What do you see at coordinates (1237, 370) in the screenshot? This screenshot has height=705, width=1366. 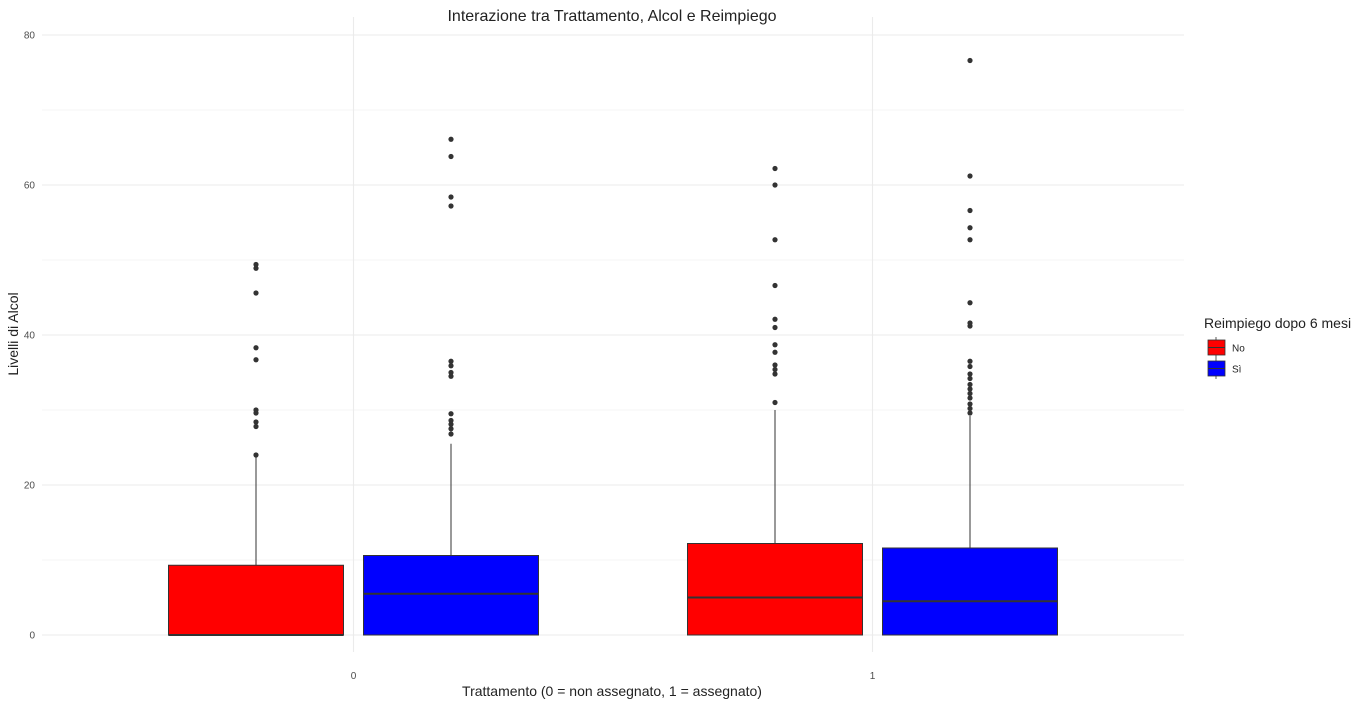 I see `legend-label: Sì` at bounding box center [1237, 370].